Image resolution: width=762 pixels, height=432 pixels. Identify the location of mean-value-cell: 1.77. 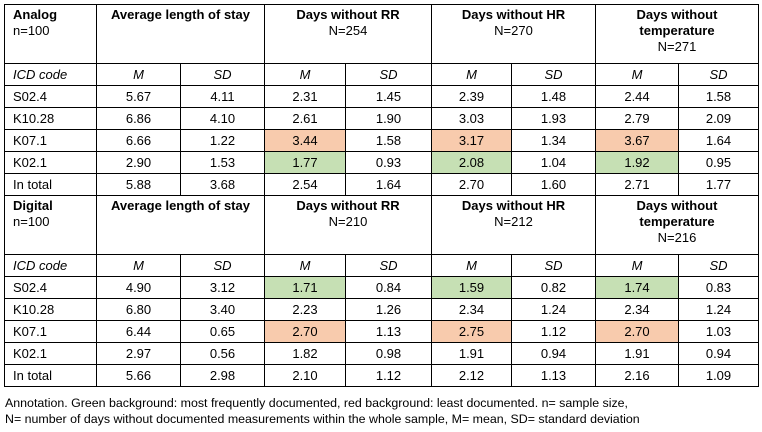
(305, 162).